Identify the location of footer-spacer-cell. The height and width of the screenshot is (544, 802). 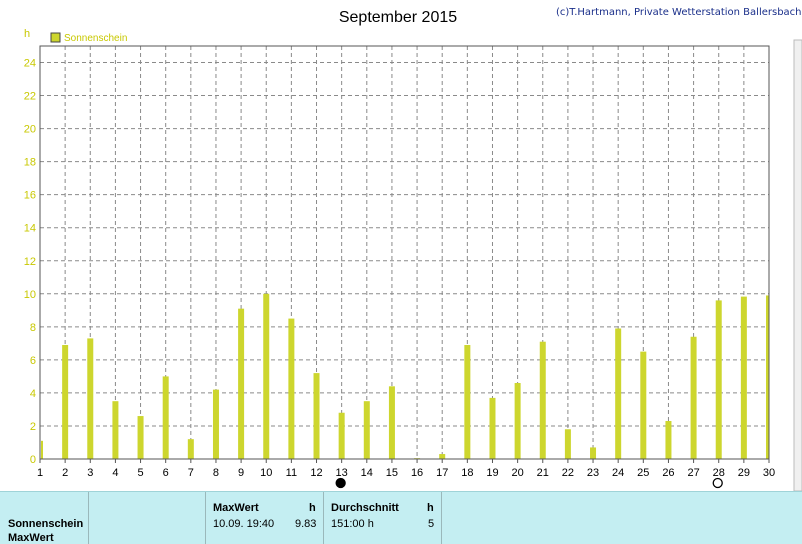
(146, 518).